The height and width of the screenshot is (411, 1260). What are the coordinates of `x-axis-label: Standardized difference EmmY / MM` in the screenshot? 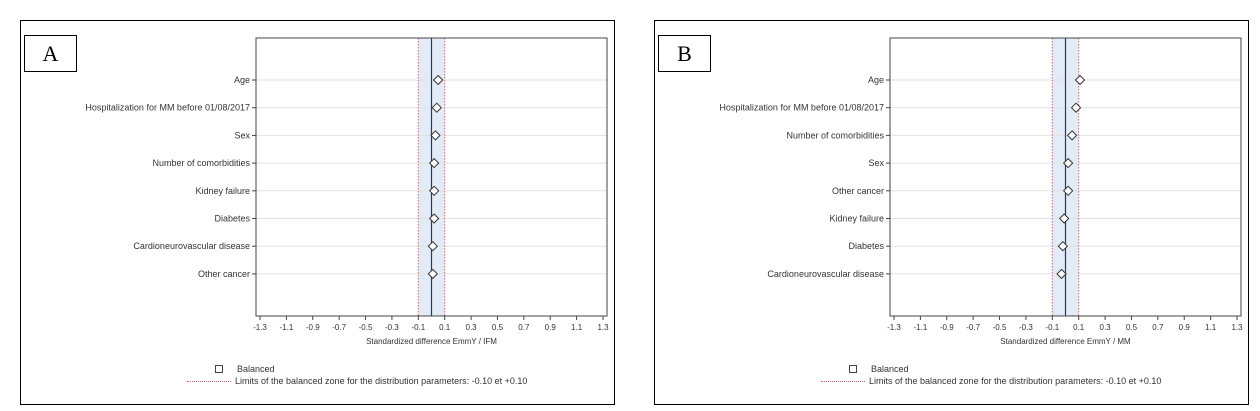 It's located at (1065, 341).